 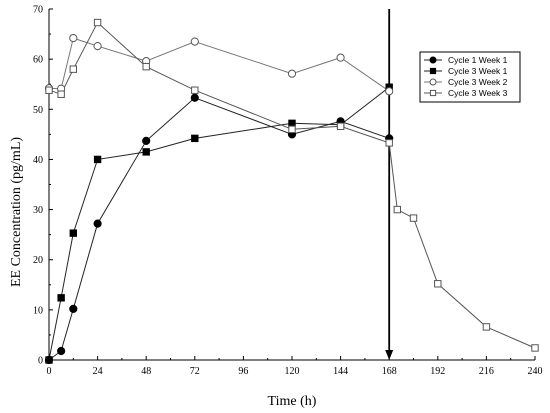 I want to click on y-tick-label: 70, so click(x=38, y=10).